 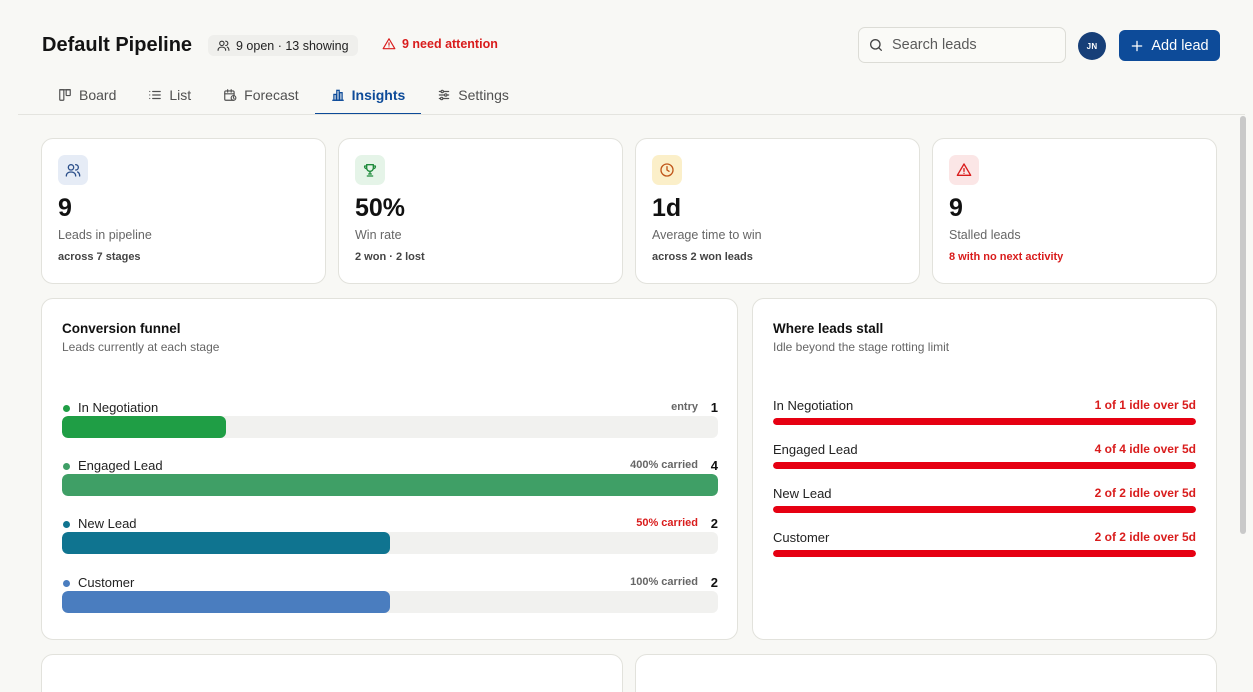 I want to click on clock-icon, so click(x=667, y=170).